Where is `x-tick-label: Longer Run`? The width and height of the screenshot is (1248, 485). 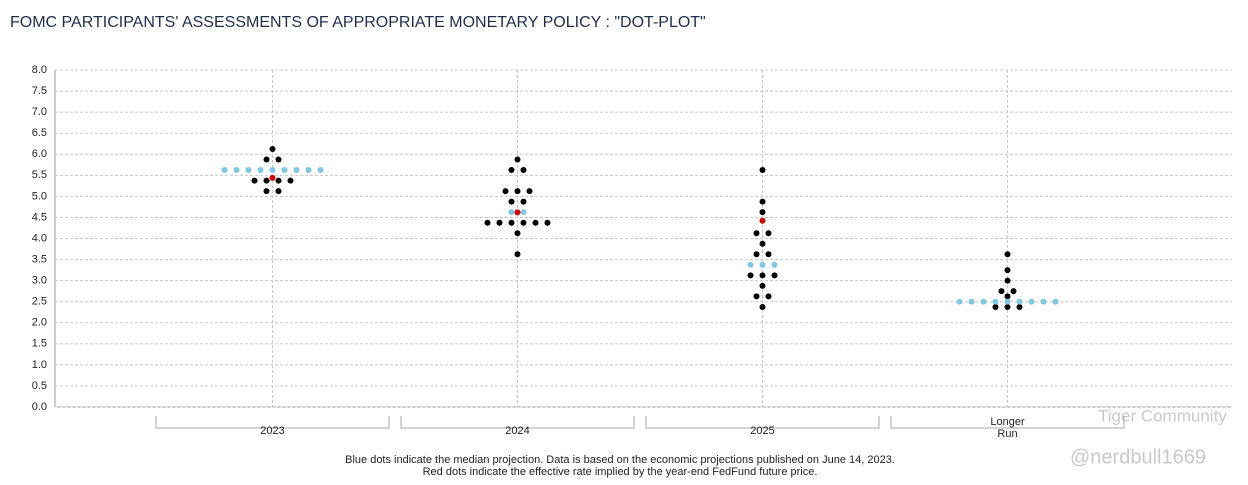
x-tick-label: Longer Run is located at coordinates (1007, 428).